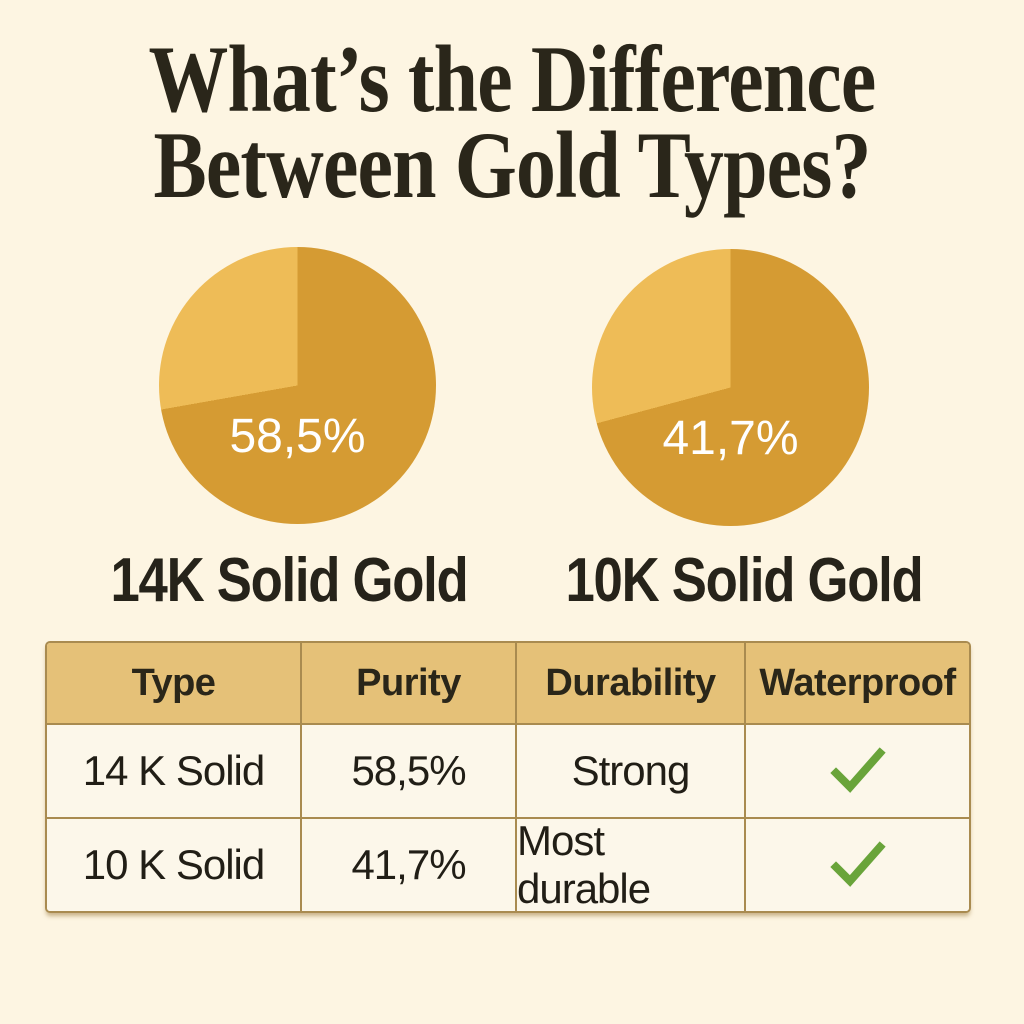  Describe the element at coordinates (297, 436) in the screenshot. I see `pie-percentage-label-14k: 58,5%` at that location.